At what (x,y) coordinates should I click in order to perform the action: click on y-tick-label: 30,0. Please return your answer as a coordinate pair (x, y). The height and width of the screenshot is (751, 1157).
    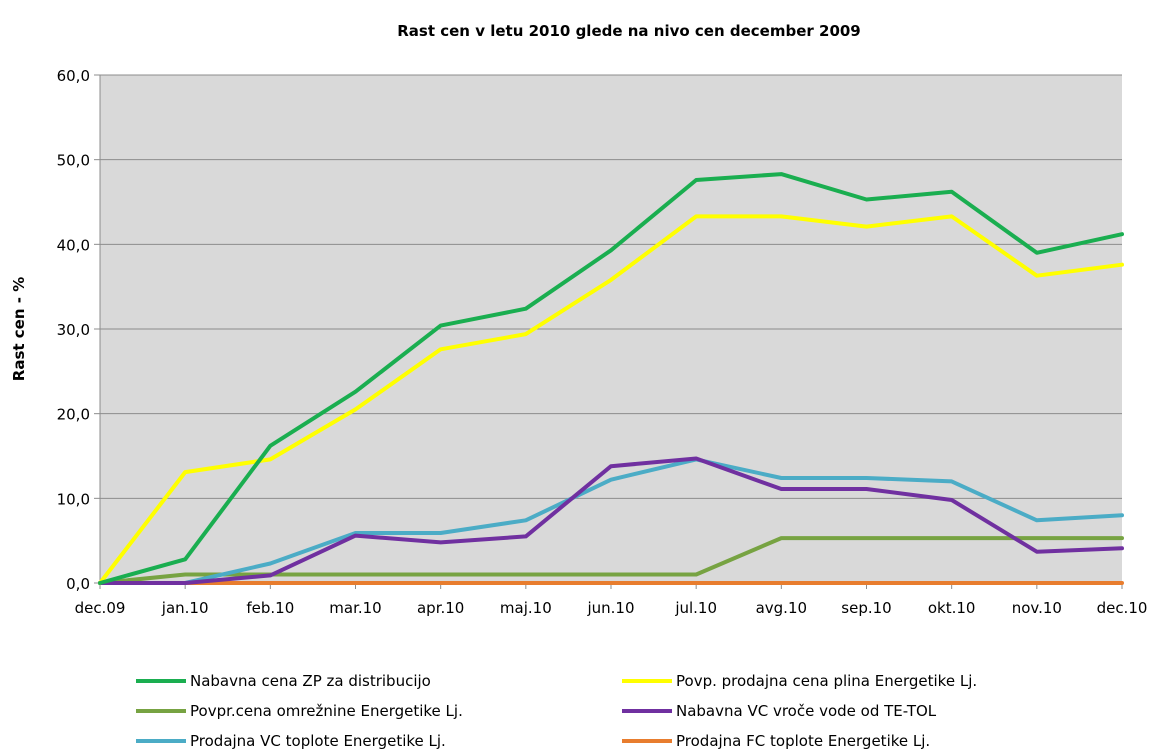
    Looking at the image, I should click on (73, 330).